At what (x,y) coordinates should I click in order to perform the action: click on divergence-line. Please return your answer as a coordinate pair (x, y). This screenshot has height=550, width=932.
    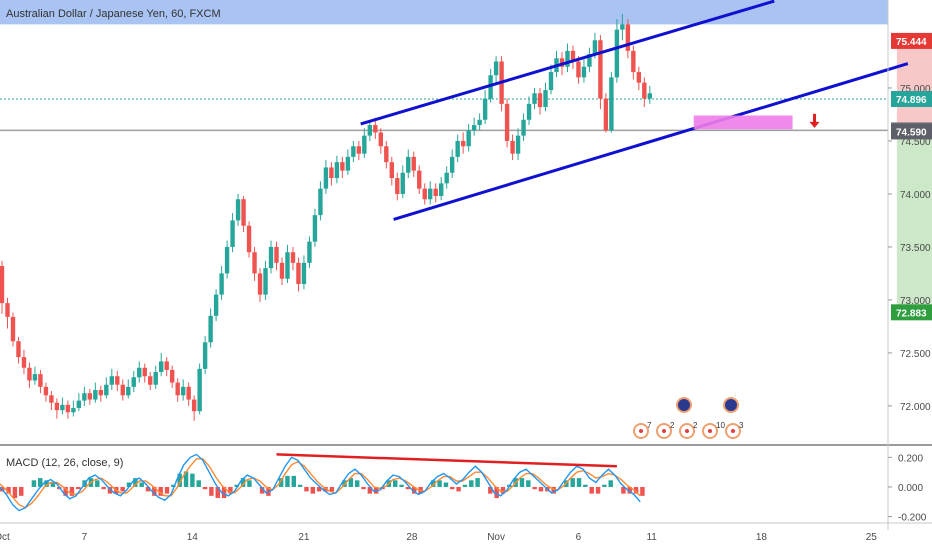
    Looking at the image, I should click on (446, 460).